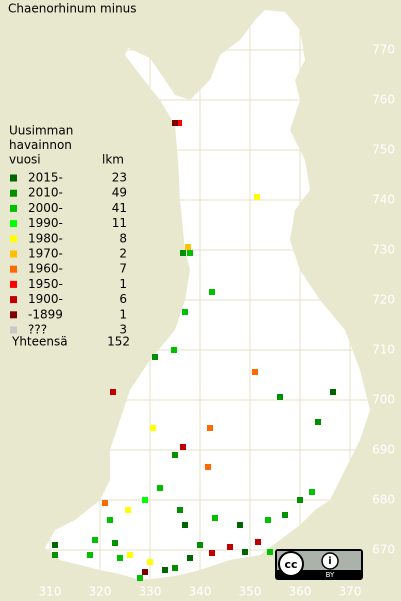  What do you see at coordinates (383, 350) in the screenshot?
I see `y-tick-label: 710` at bounding box center [383, 350].